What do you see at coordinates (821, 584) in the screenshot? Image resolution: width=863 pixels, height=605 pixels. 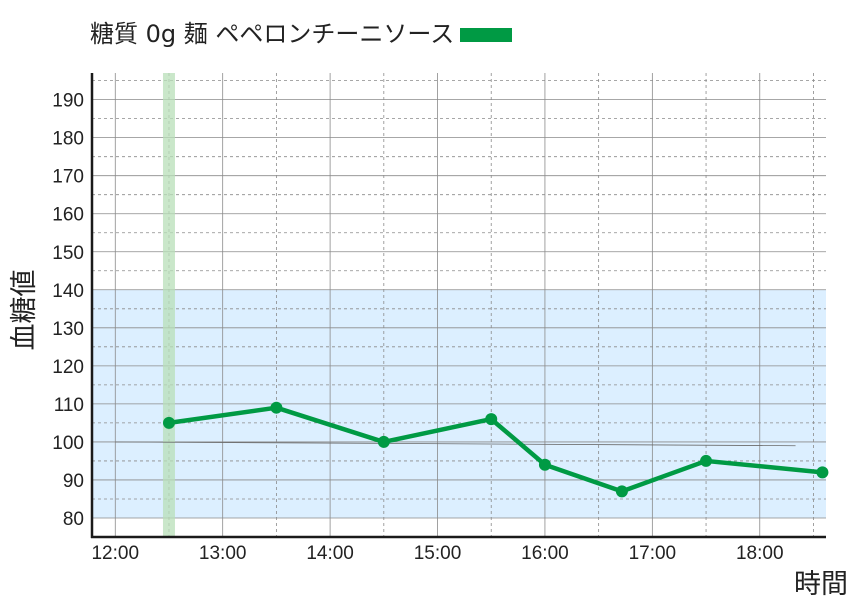 I see `x-axis-title: 時間` at bounding box center [821, 584].